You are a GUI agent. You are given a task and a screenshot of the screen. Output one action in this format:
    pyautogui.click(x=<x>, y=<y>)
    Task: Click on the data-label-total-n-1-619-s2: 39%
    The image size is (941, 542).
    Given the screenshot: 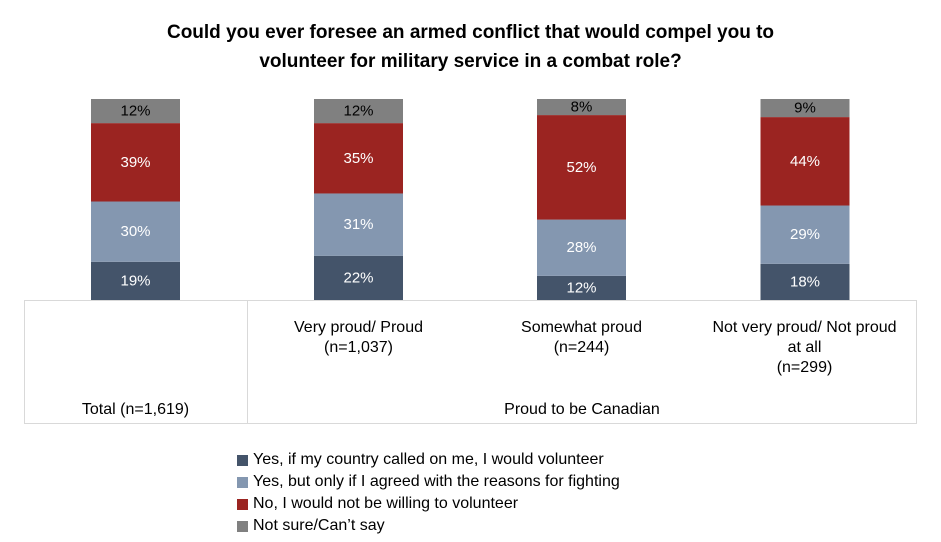 What is the action you would take?
    pyautogui.click(x=135, y=162)
    